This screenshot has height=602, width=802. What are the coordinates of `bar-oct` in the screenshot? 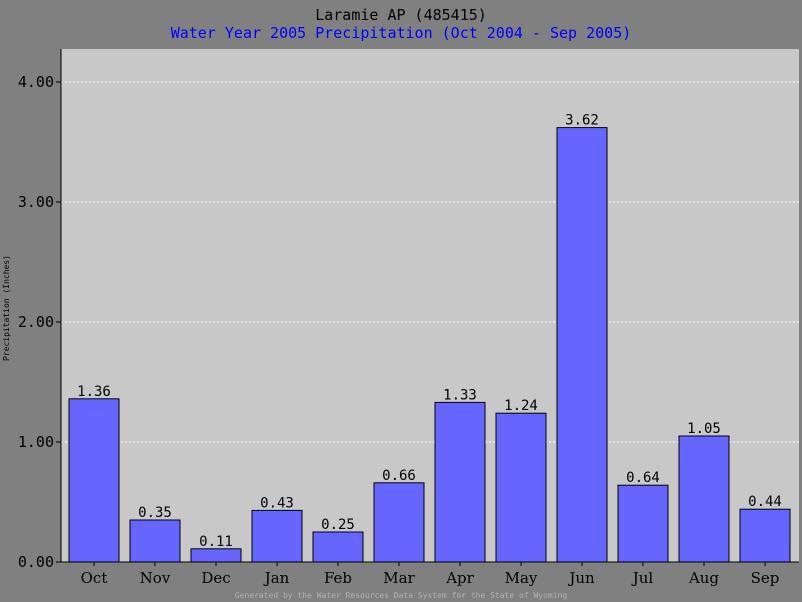 It's located at (94, 480).